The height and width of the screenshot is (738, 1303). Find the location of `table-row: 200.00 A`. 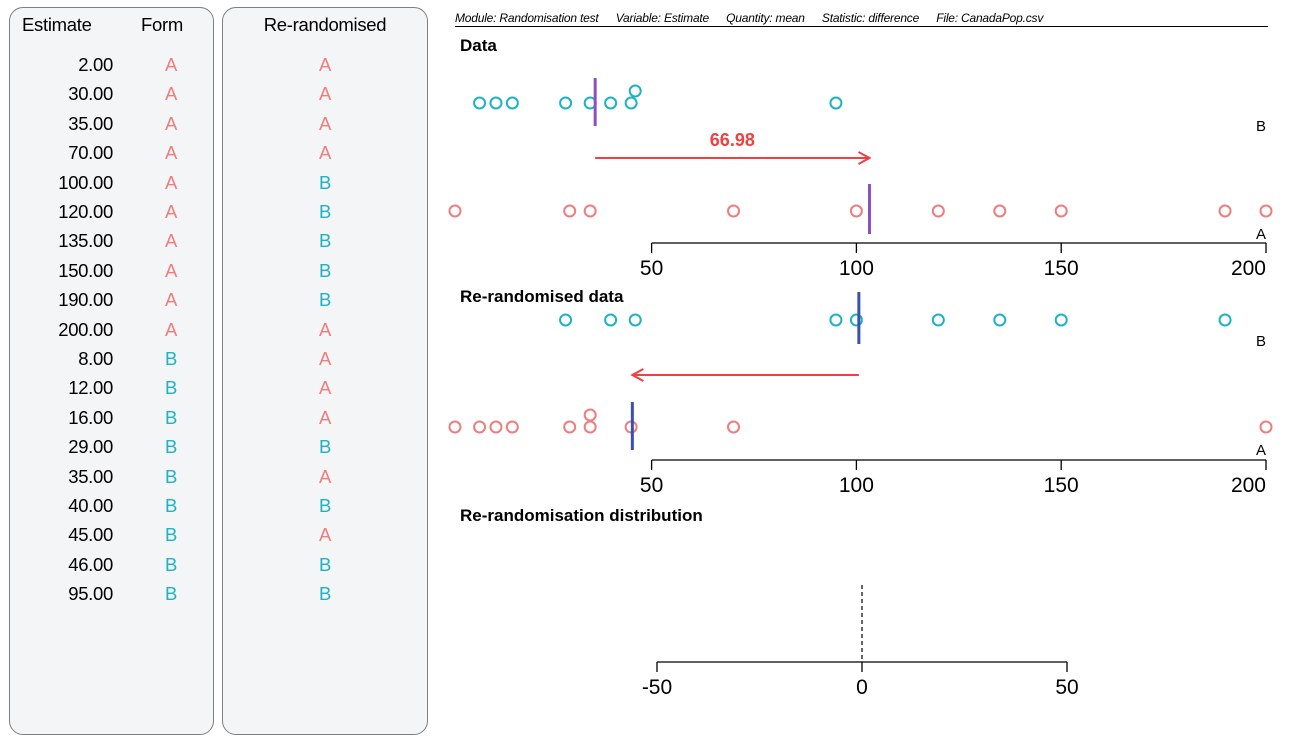

table-row: 200.00 A is located at coordinates (111, 333).